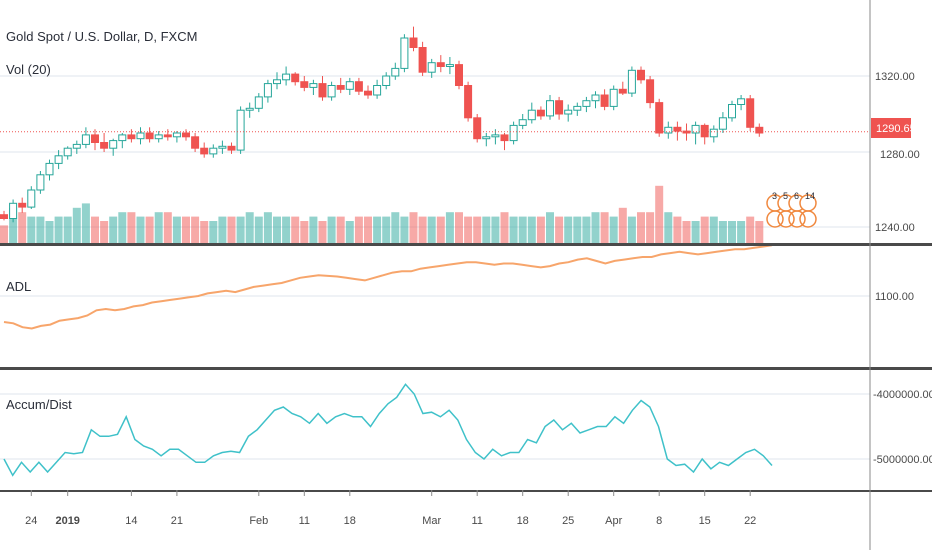 The width and height of the screenshot is (932, 550). Describe the element at coordinates (28, 69) in the screenshot. I see `volume-label: Vol (20)` at that location.